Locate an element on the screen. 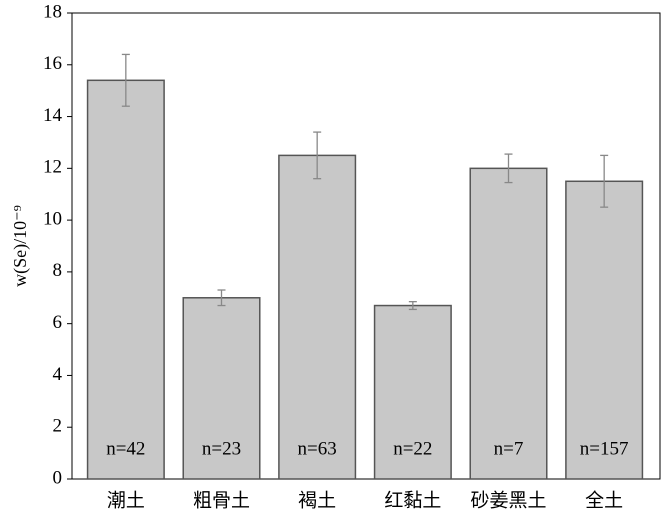 The height and width of the screenshot is (524, 670). annotation: n=63 is located at coordinates (317, 448).